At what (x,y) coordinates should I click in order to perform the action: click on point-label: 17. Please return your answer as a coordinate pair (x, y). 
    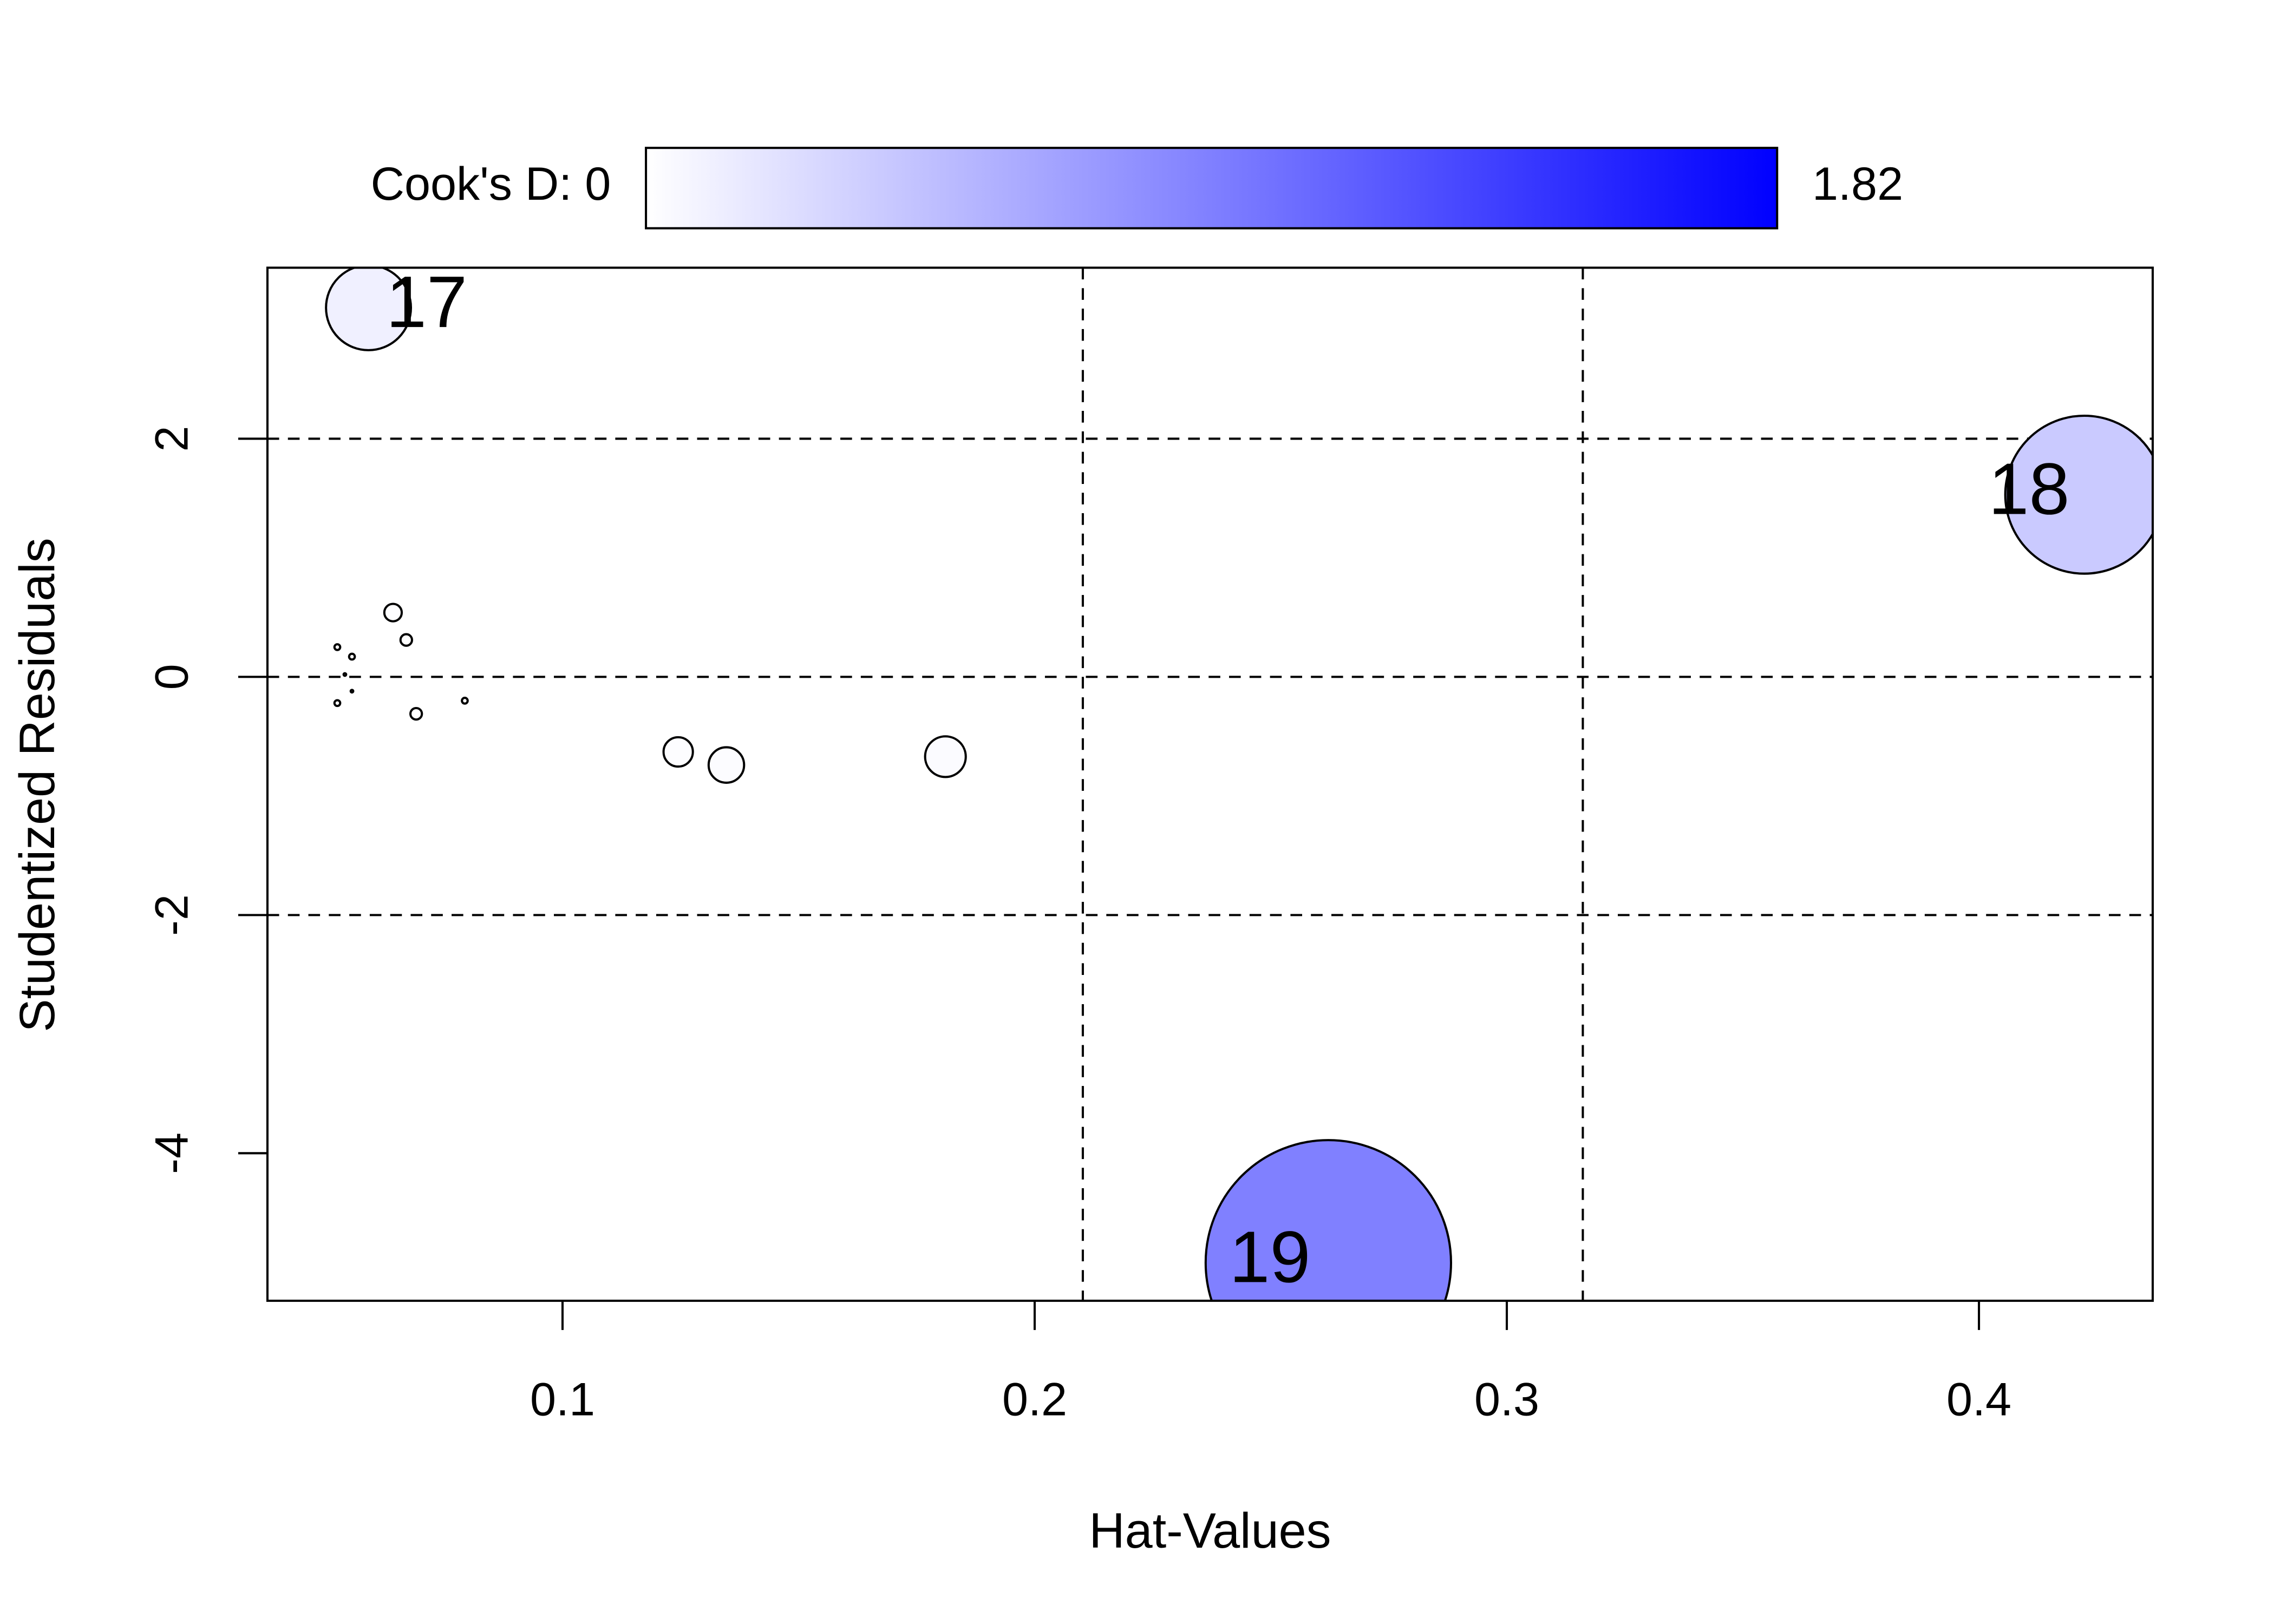
    Looking at the image, I should click on (427, 302).